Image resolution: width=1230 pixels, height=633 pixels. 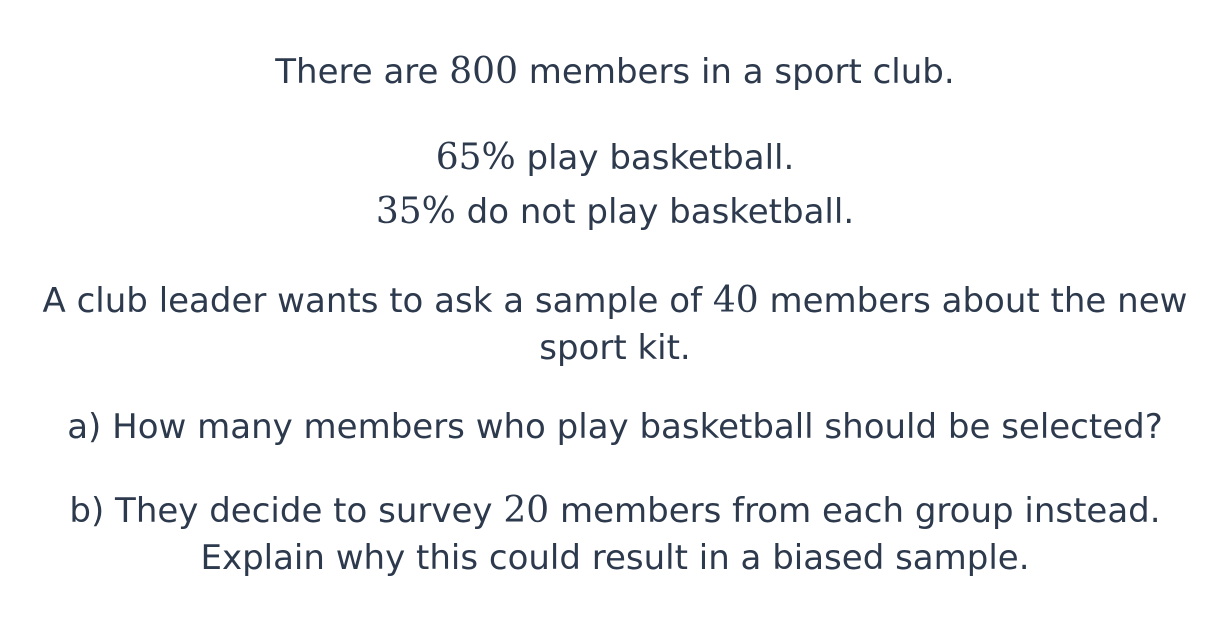 I want to click on stat-not-basketball: 35% do not play basketball., so click(x=615, y=212).